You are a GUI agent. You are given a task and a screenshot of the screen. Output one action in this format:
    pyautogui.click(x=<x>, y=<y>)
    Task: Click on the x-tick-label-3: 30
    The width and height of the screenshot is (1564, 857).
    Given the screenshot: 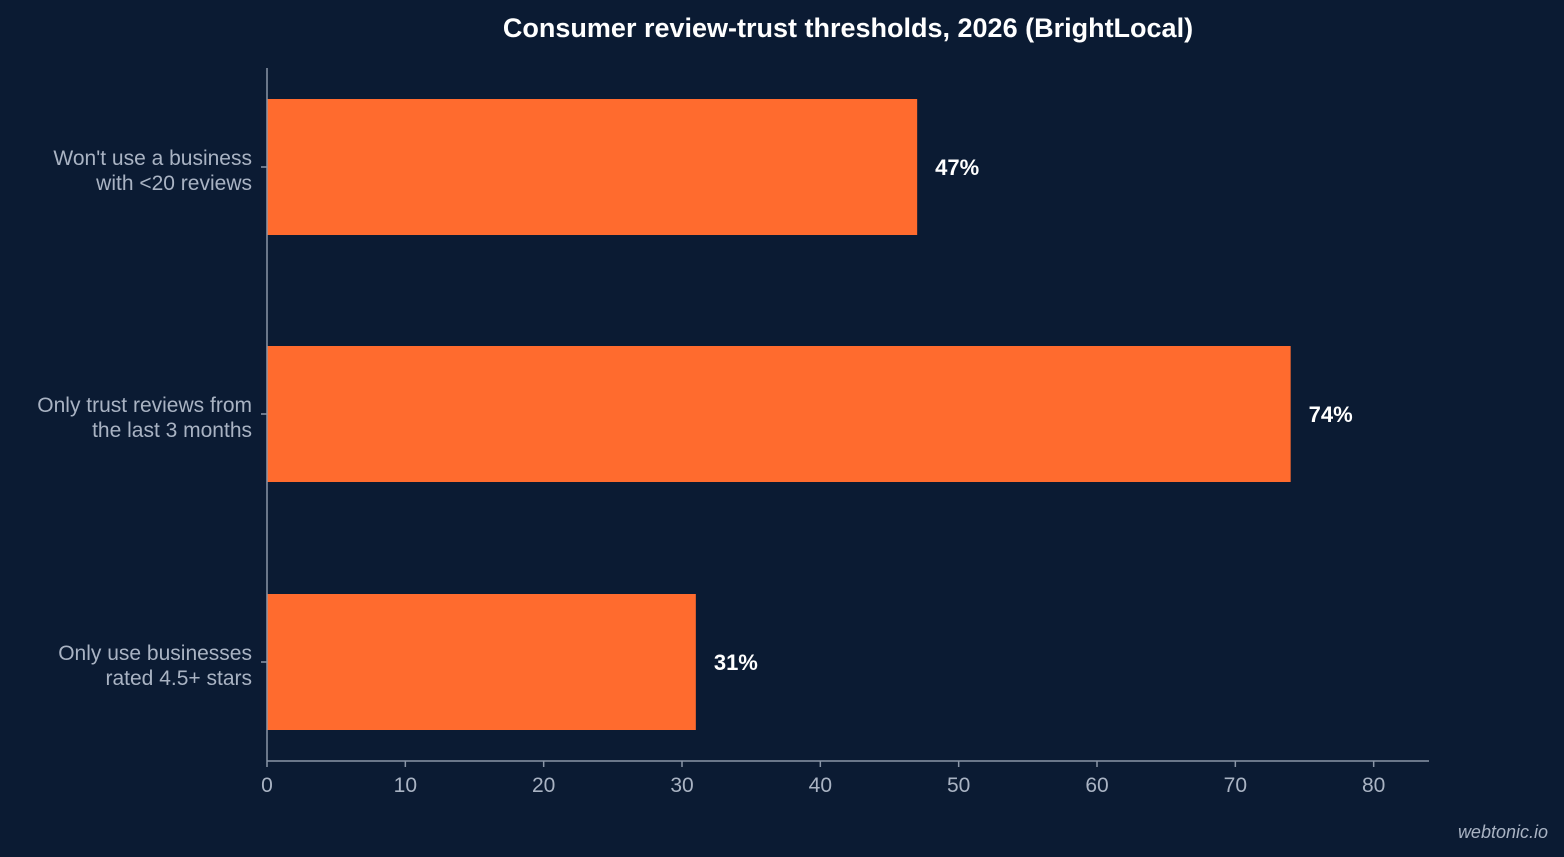 What is the action you would take?
    pyautogui.click(x=681, y=785)
    